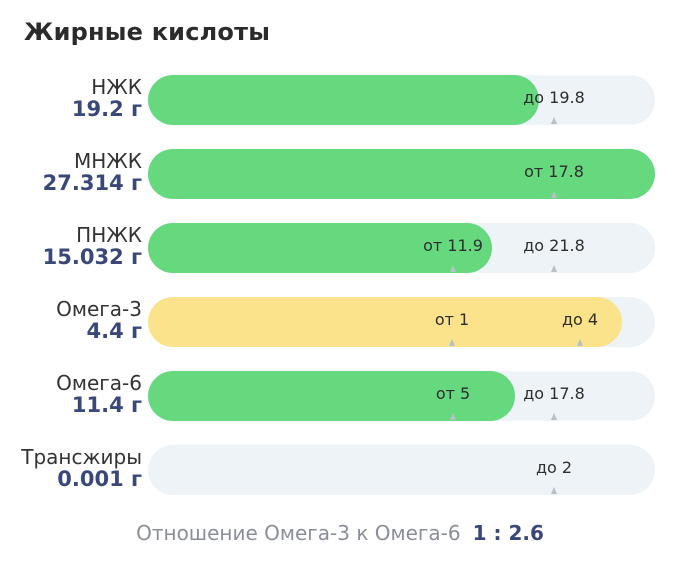 This screenshot has width=680, height=578. I want to click on row-value-nzhk: 19.2 г, so click(106, 109).